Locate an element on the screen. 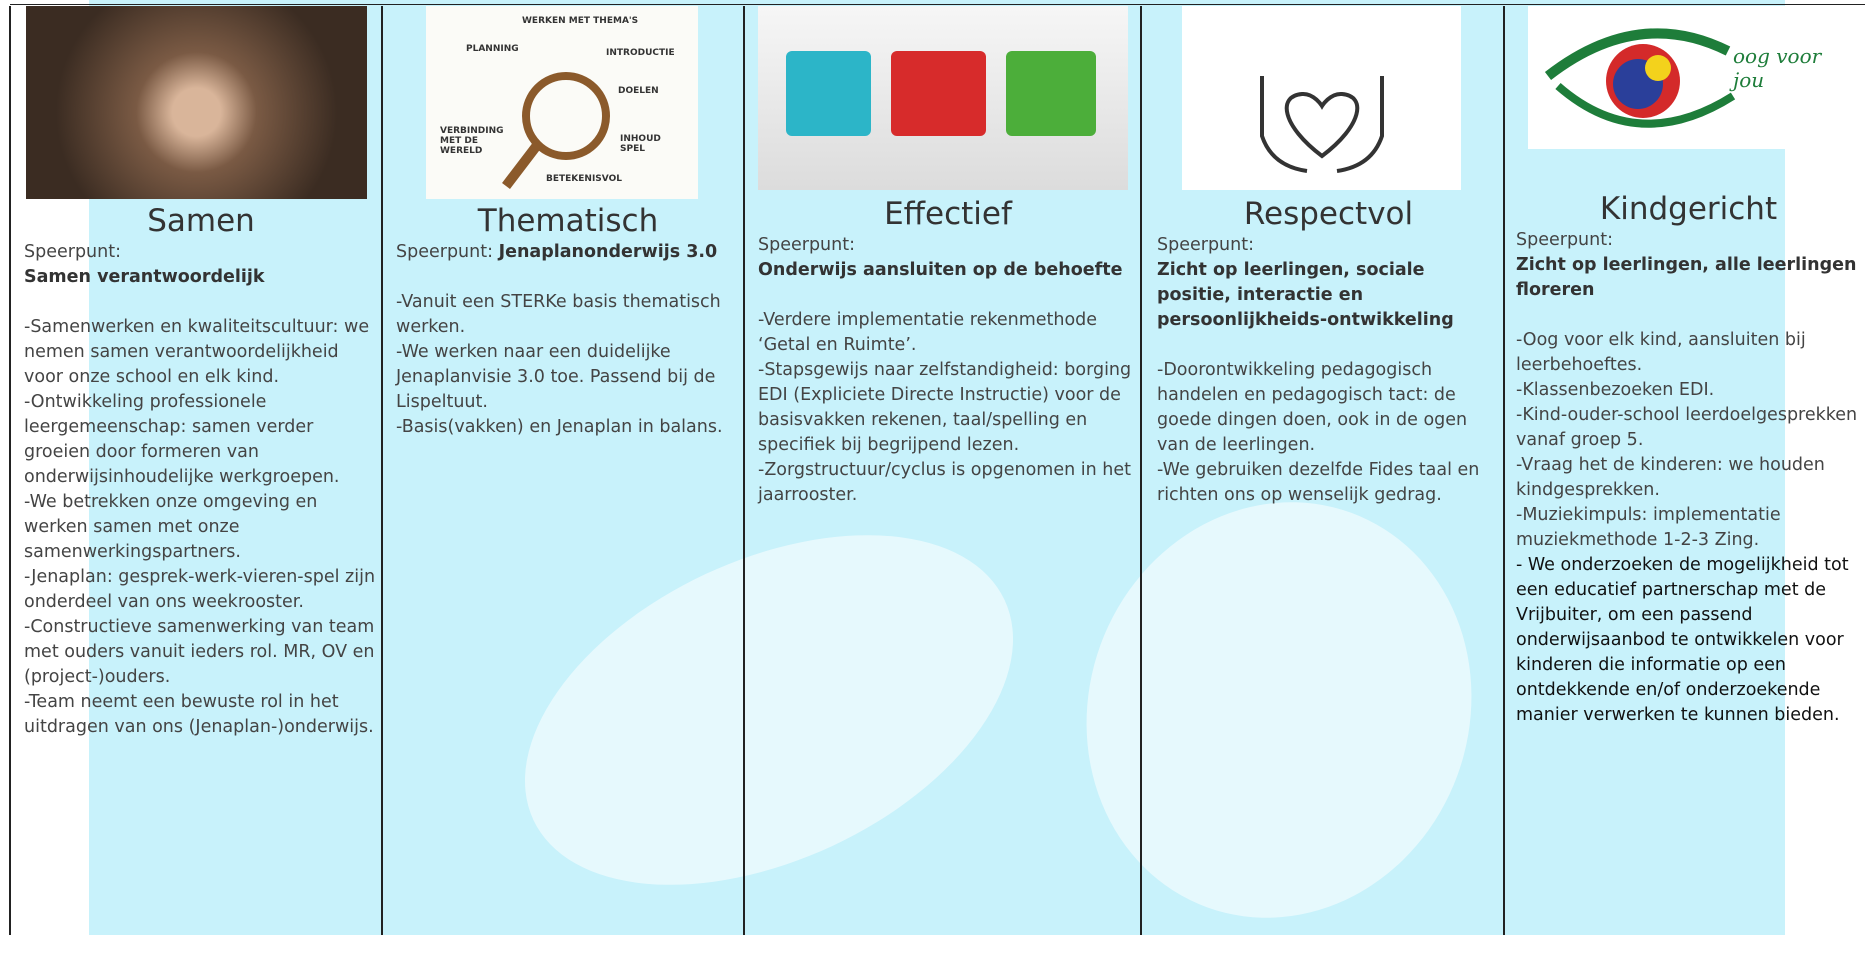 The height and width of the screenshot is (972, 1865). logo-text: oog voor jou is located at coordinates (1777, 68).